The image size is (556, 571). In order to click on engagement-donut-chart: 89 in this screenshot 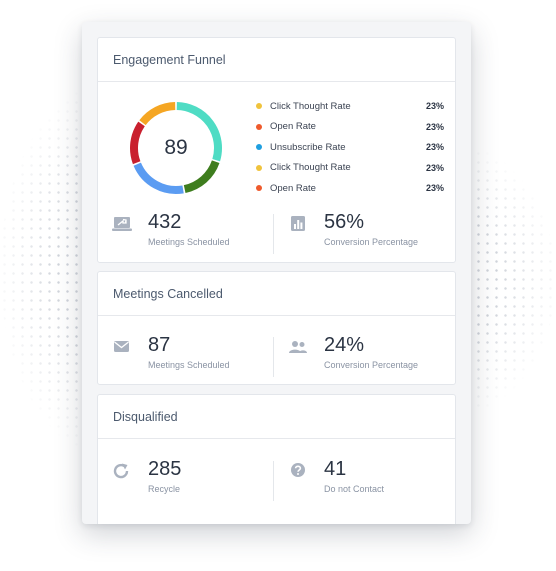, I will do `click(176, 148)`.